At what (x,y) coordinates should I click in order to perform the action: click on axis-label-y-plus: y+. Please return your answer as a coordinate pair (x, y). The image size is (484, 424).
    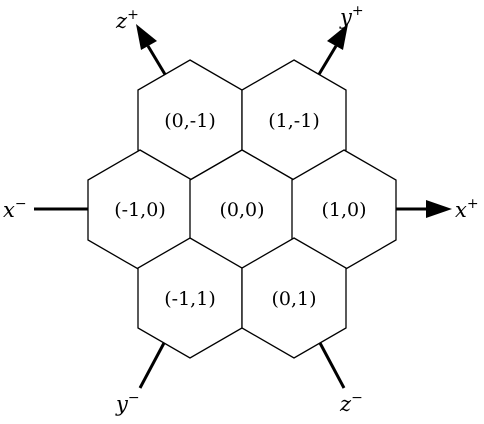
    Looking at the image, I should click on (351, 16).